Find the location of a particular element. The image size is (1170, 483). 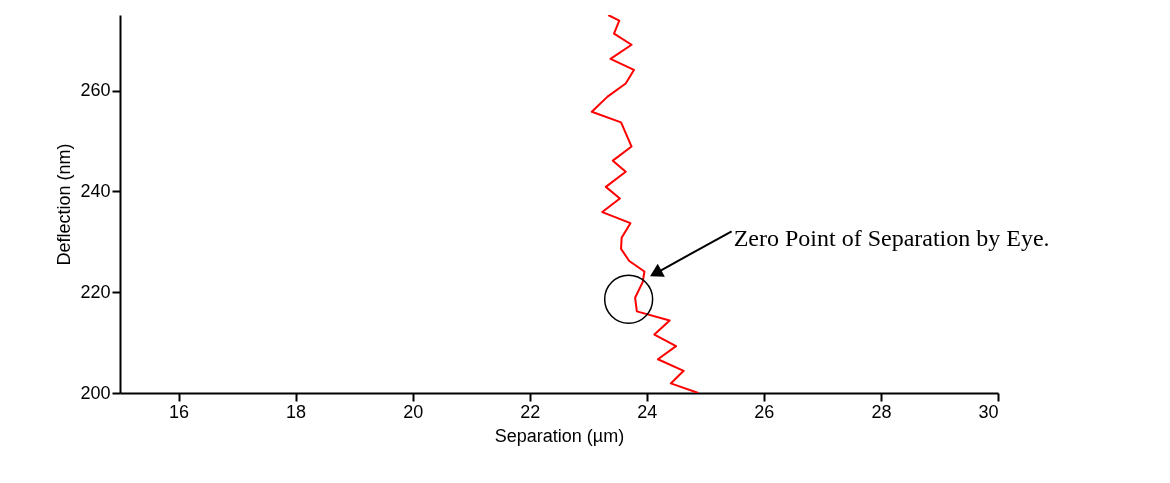

y-axis-title: Deflection (nm) is located at coordinates (64, 204).